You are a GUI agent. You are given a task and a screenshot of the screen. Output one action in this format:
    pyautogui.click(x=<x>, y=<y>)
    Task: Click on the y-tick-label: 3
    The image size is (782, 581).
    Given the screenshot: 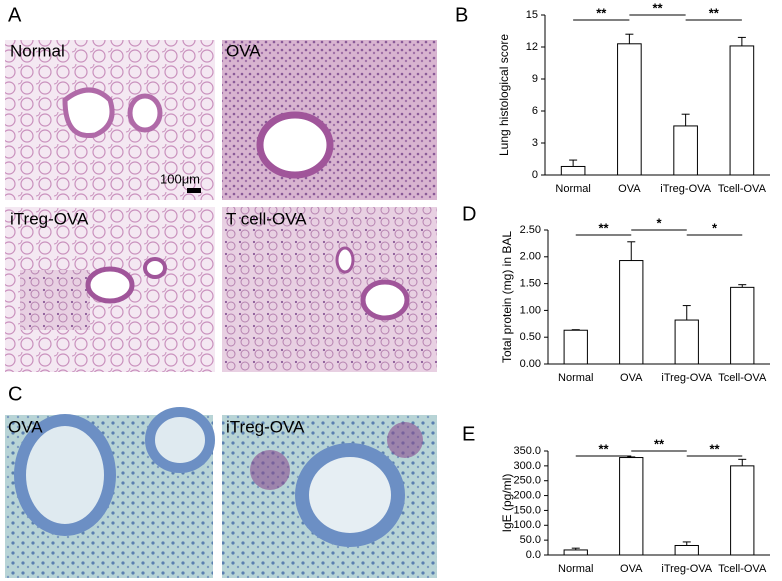 What is the action you would take?
    pyautogui.click(x=535, y=143)
    